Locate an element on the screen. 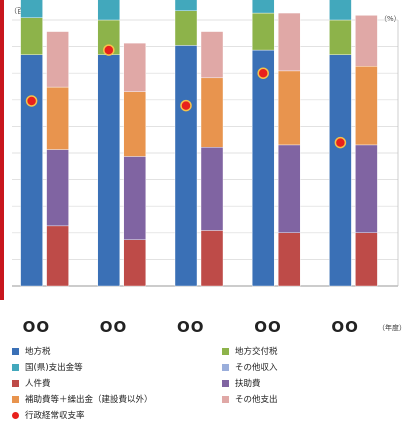 This screenshot has width=413, height=436. legend-item: 扶助費 is located at coordinates (241, 383).